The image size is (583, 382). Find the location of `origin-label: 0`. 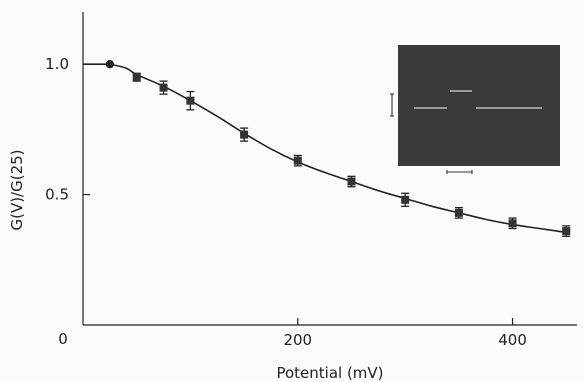

origin-label: 0 is located at coordinates (63, 339).